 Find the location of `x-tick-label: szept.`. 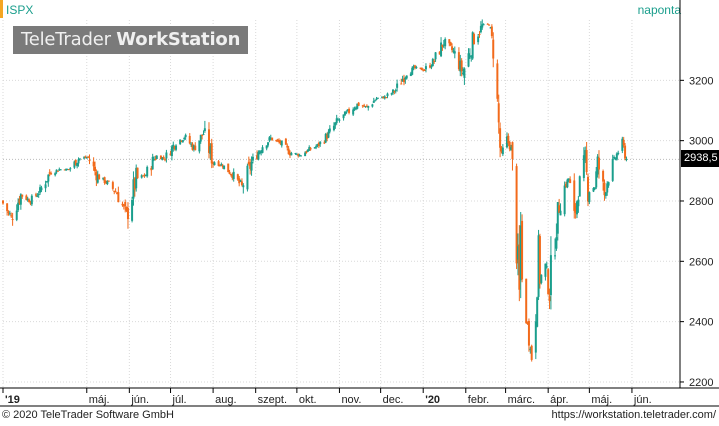

x-tick-label: szept. is located at coordinates (272, 400).